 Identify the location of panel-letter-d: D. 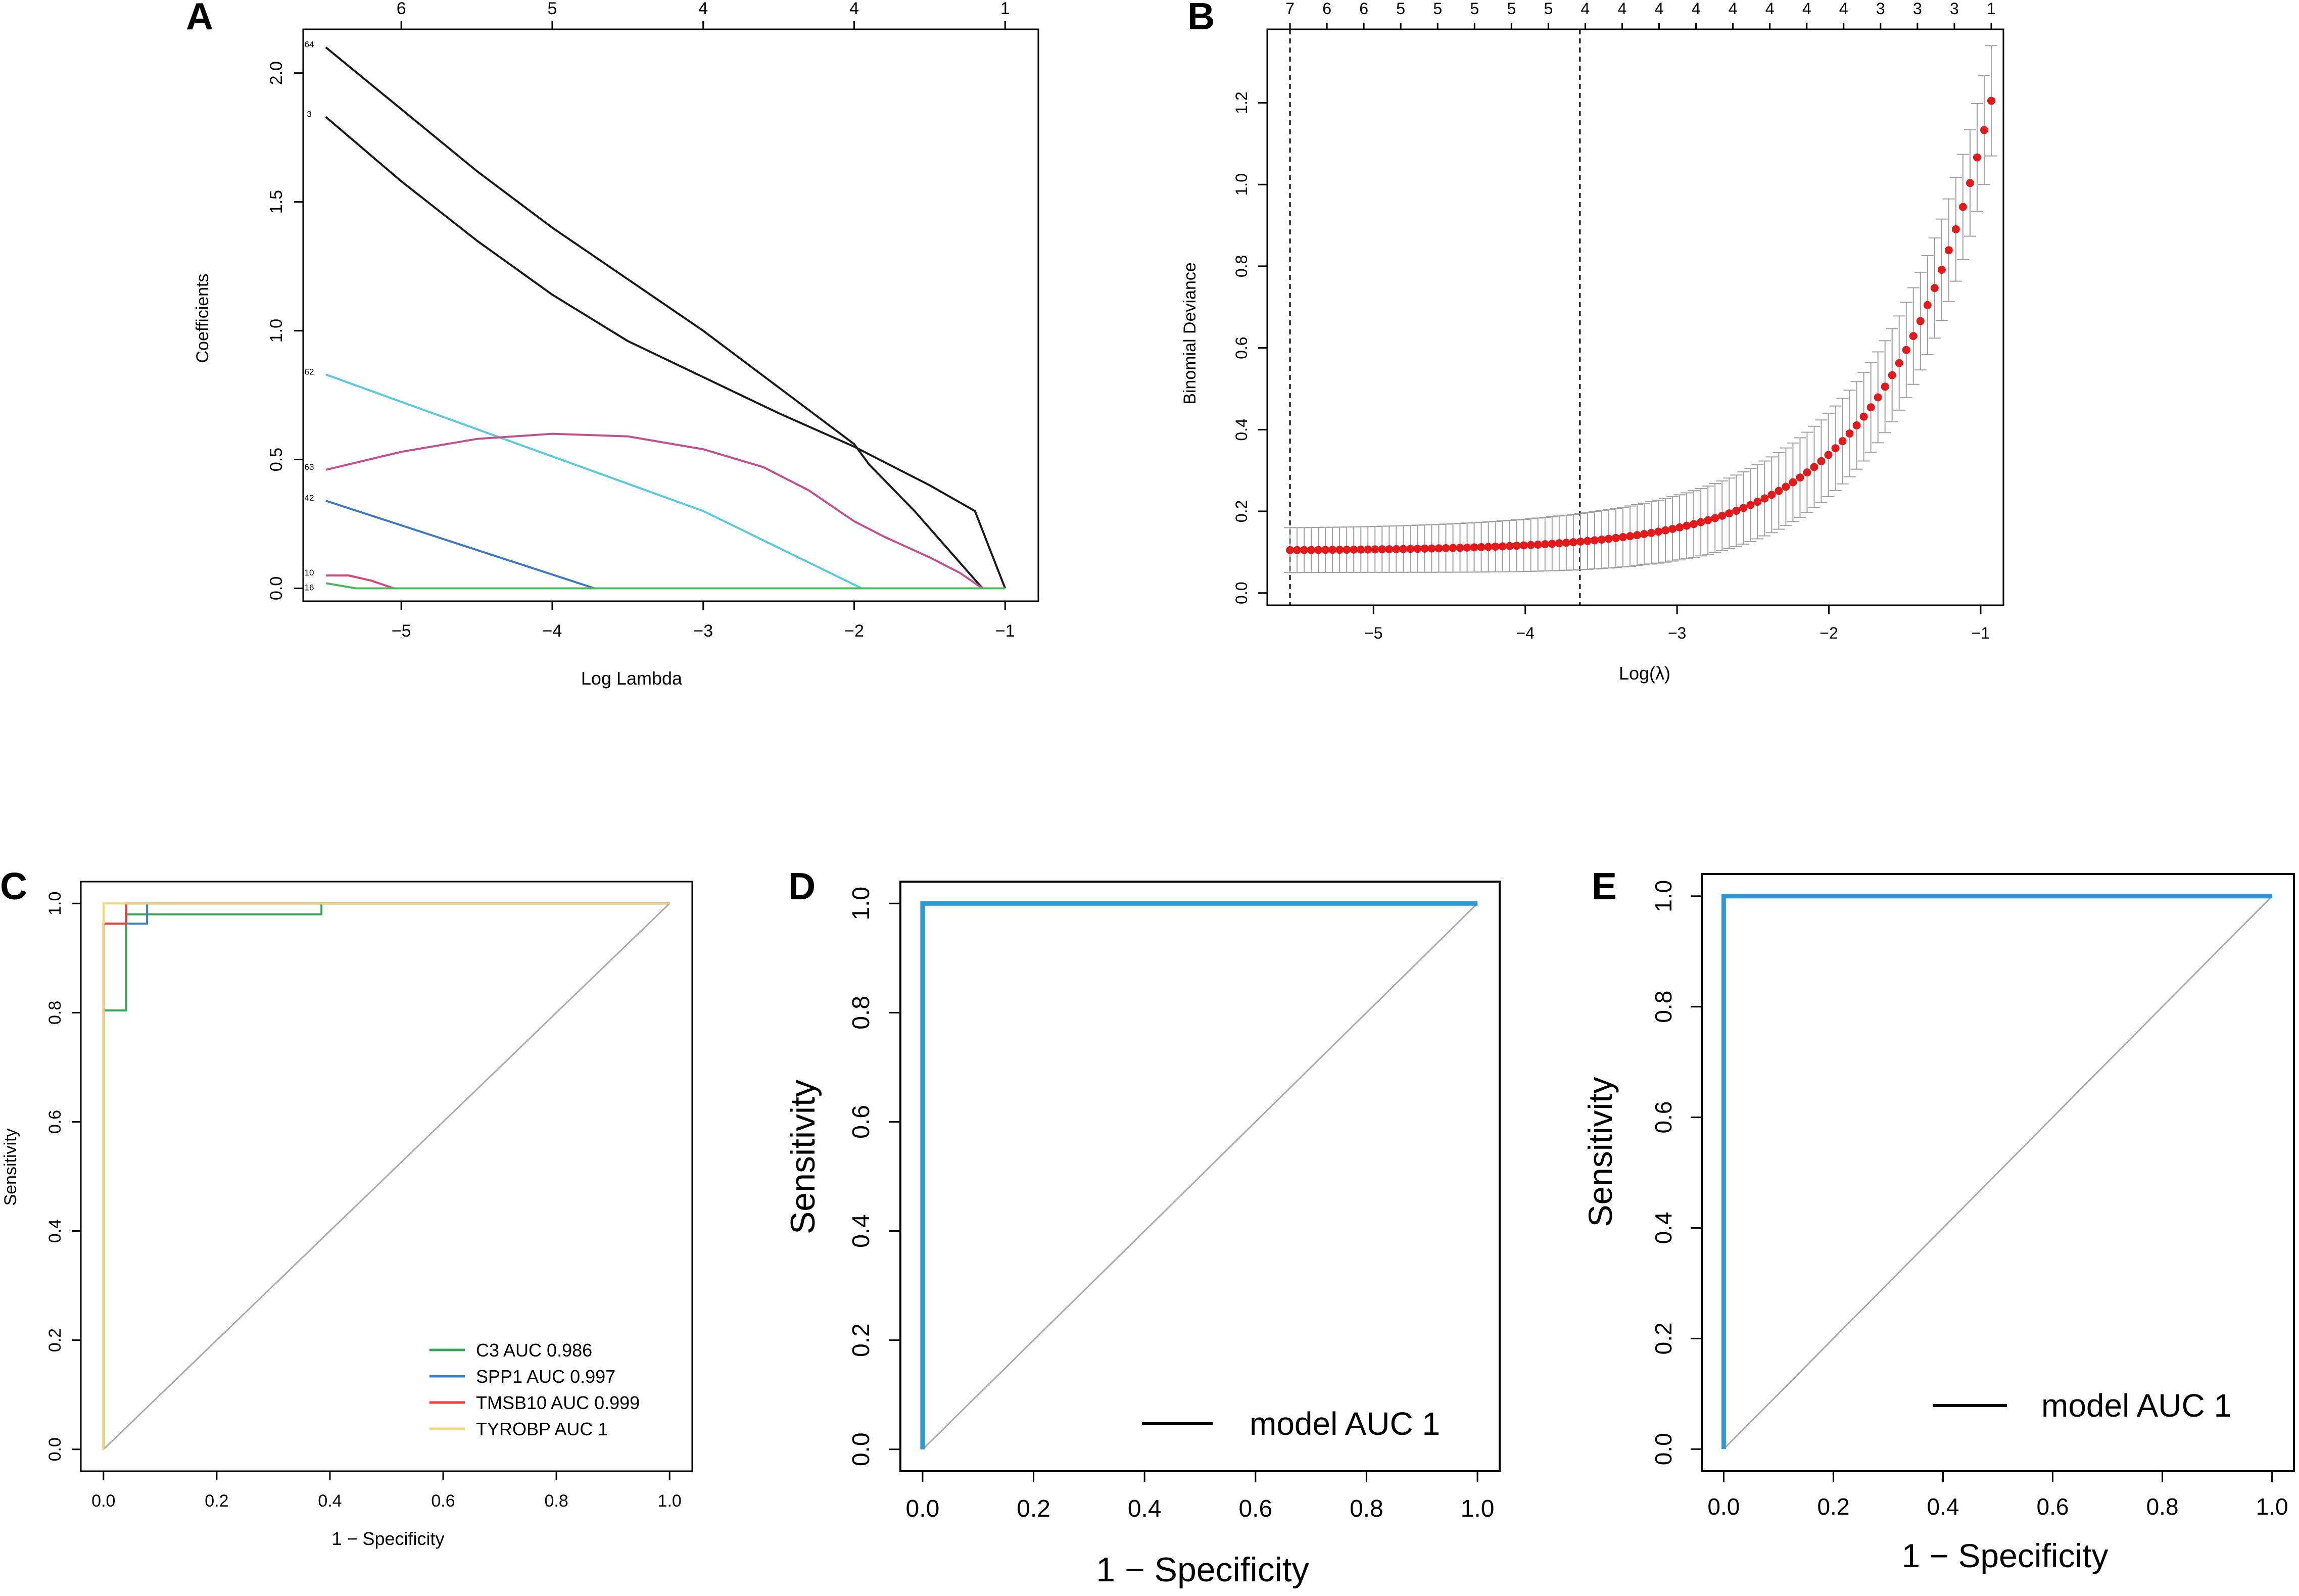
(802, 886).